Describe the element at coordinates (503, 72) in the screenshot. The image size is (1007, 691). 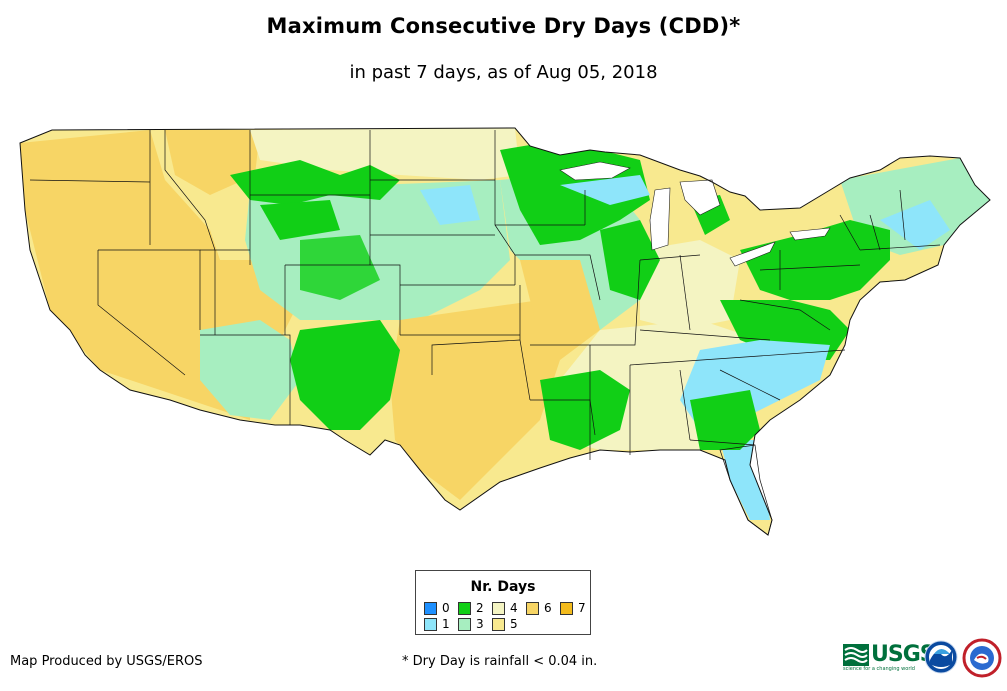
I see `map-subtitle: in past 7 days, as of Aug 05, 2018` at that location.